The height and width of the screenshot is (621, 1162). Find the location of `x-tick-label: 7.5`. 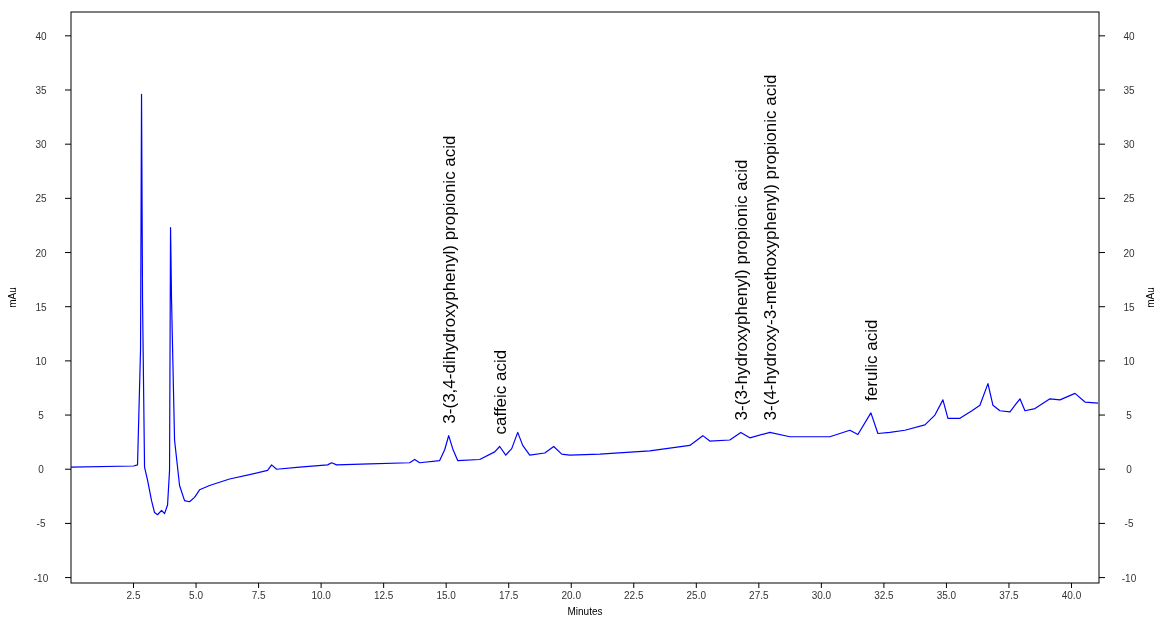

x-tick-label: 7.5 is located at coordinates (258, 595).